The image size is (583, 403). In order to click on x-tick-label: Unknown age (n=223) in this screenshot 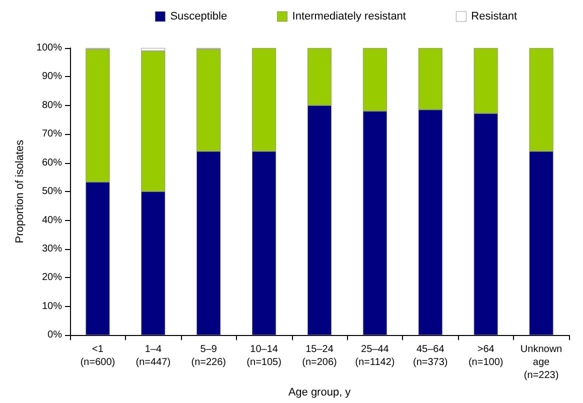, I will do `click(541, 363)`.